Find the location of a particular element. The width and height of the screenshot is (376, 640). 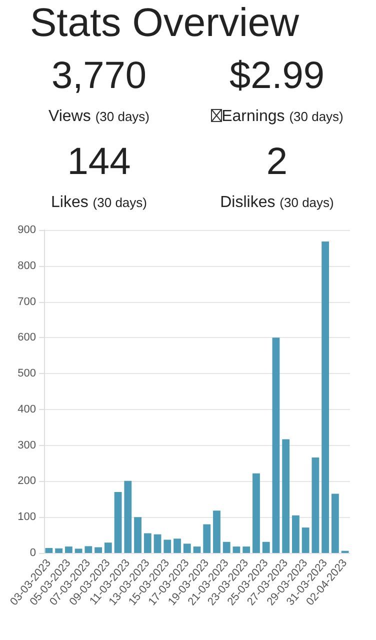

text: 144 is located at coordinates (99, 162).